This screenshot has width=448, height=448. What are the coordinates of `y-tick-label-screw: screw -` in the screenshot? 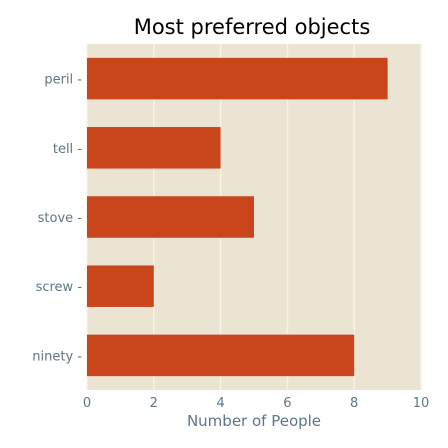 It's located at (59, 287).